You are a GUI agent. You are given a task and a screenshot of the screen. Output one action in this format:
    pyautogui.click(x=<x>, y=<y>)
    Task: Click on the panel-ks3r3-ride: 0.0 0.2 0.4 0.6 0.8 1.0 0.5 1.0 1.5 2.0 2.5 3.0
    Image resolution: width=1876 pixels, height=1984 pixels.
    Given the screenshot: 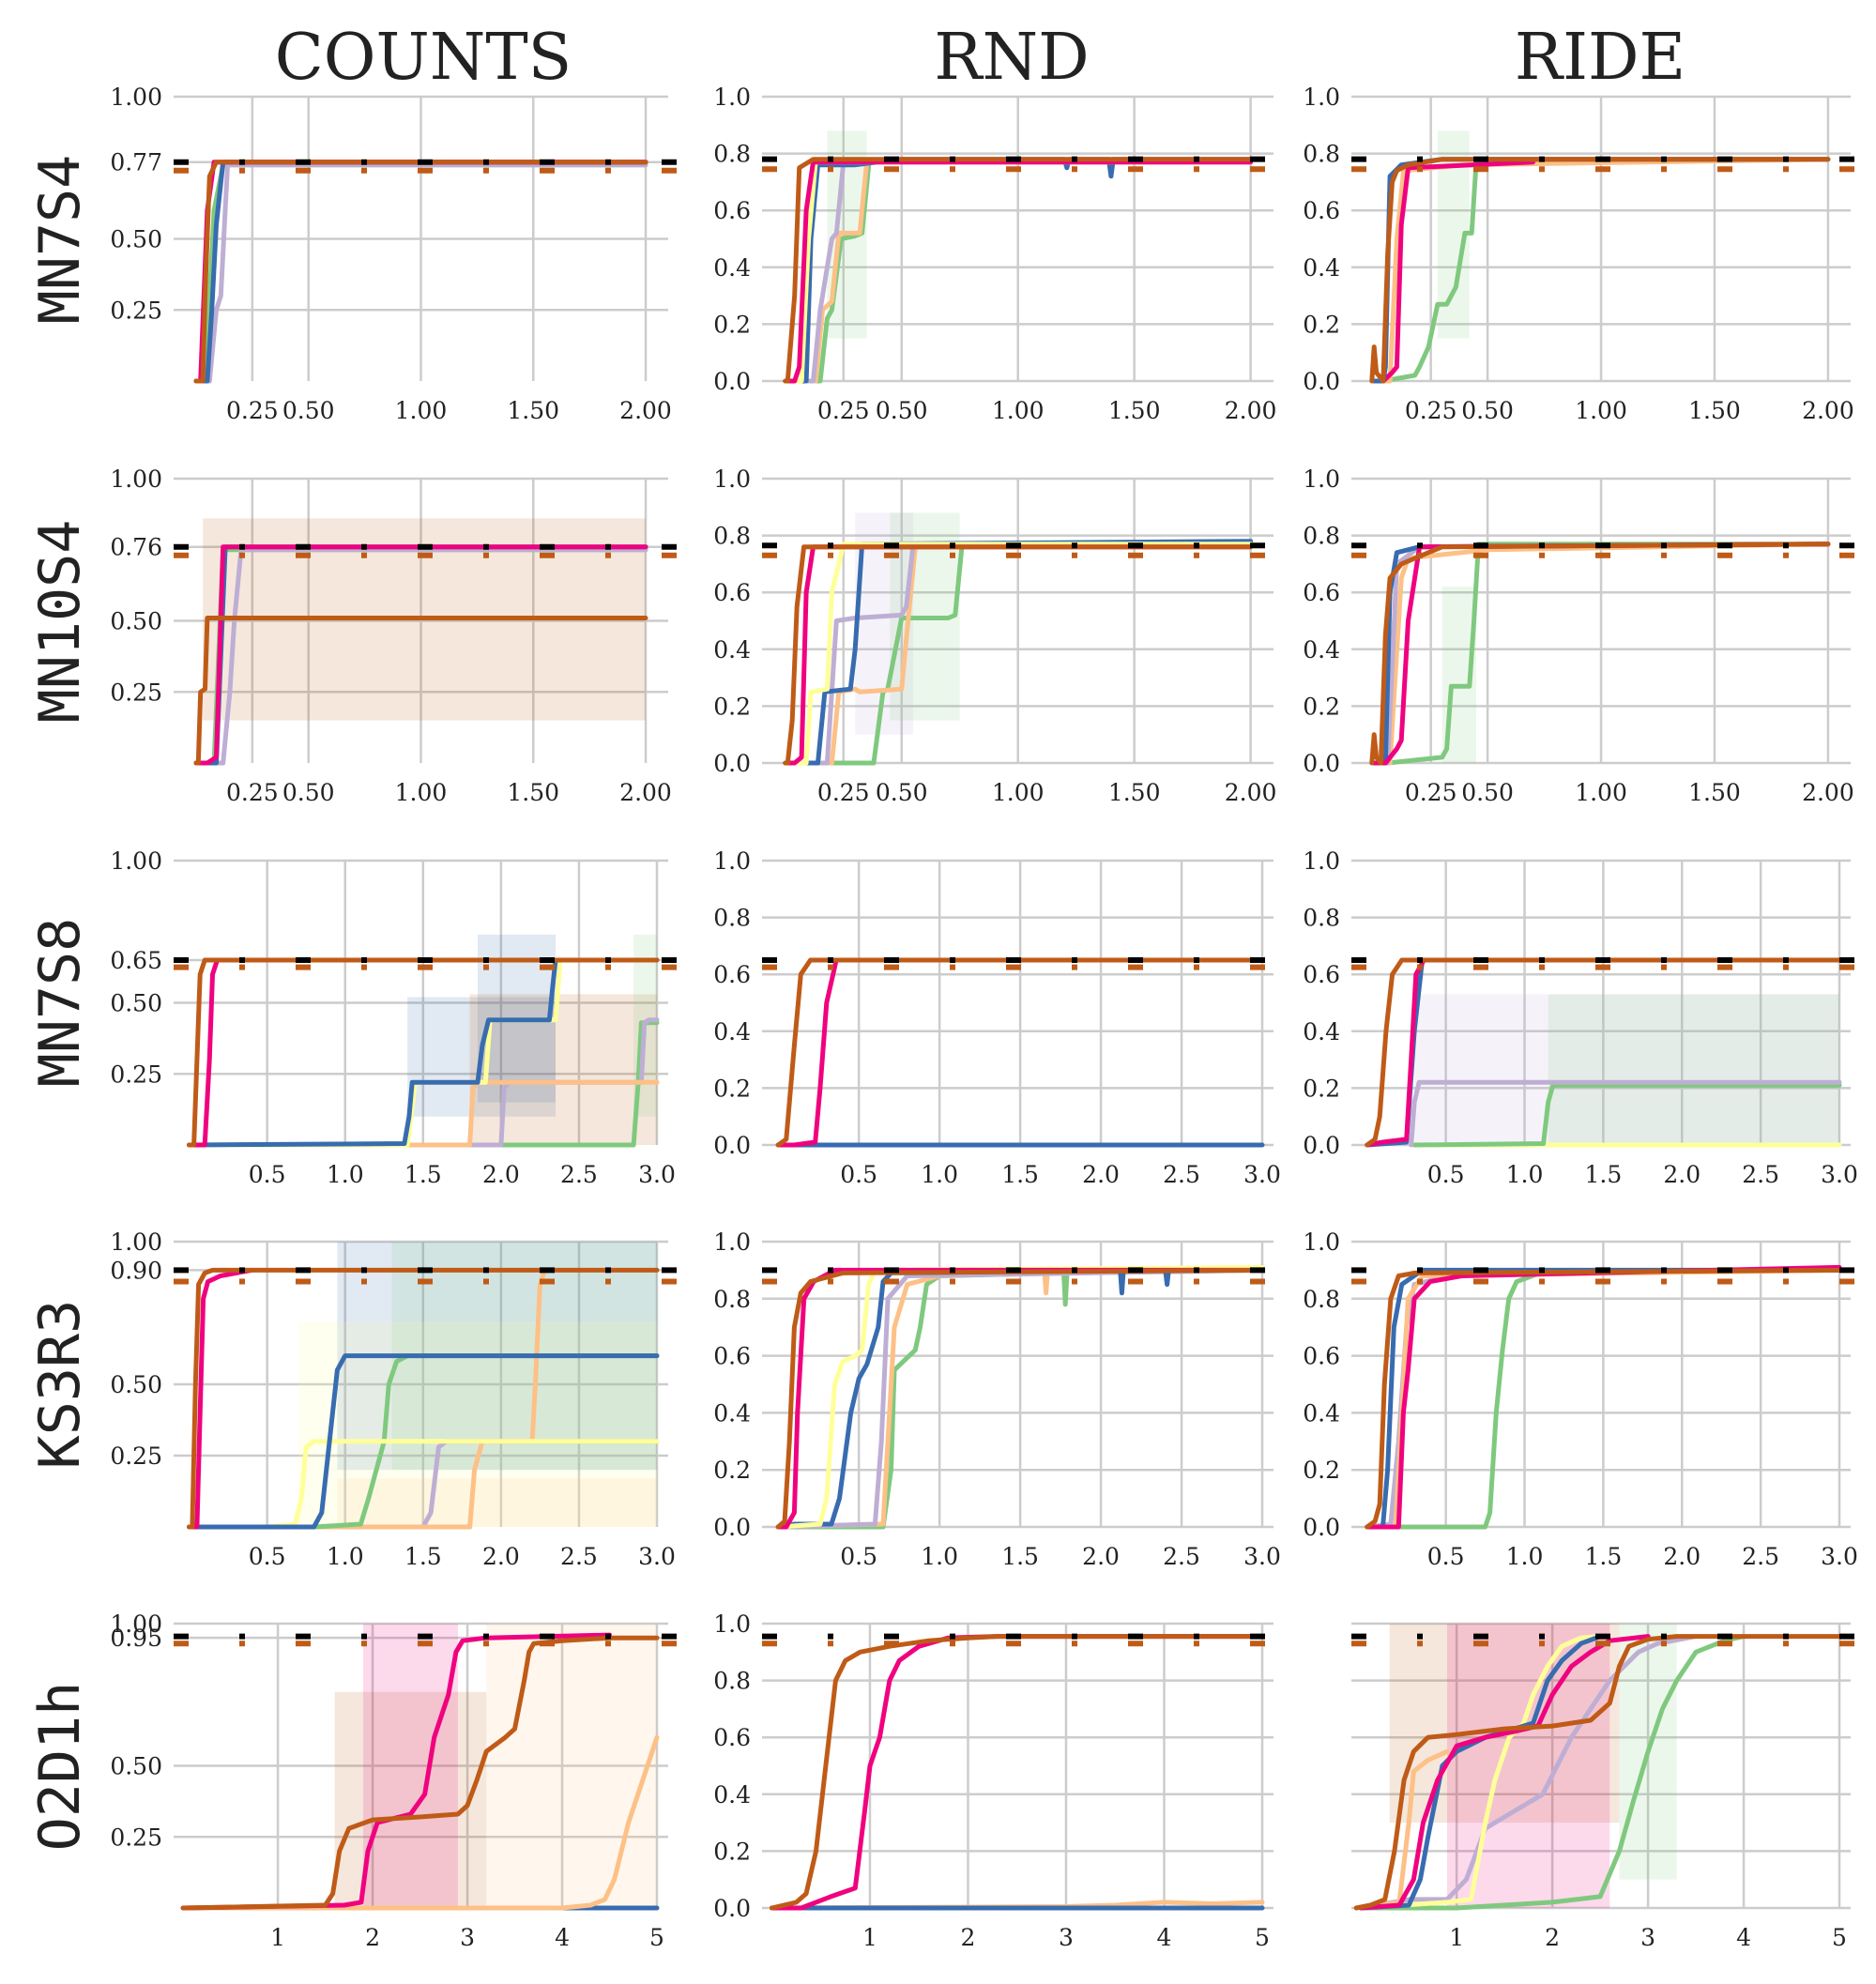 What is the action you would take?
    pyautogui.click(x=1583, y=1399)
    